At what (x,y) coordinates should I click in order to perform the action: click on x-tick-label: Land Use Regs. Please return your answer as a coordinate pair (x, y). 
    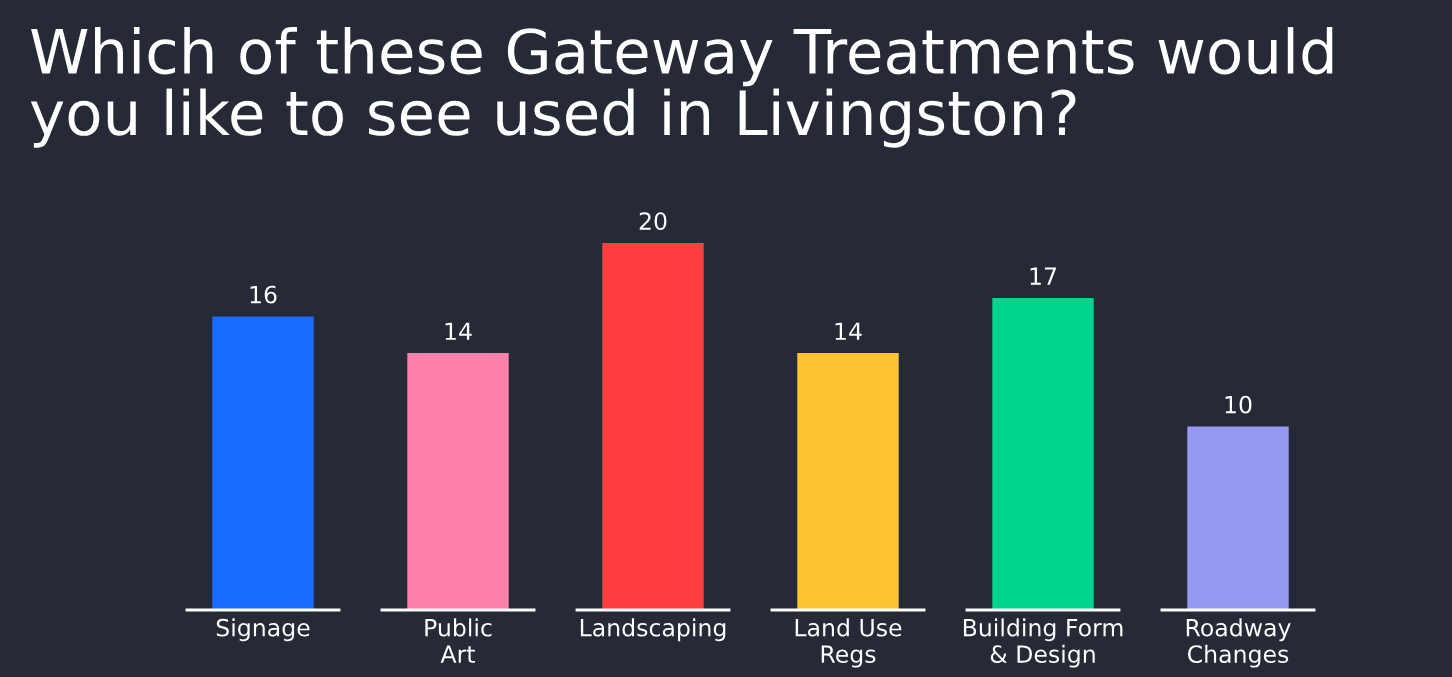
    Looking at the image, I should click on (848, 643).